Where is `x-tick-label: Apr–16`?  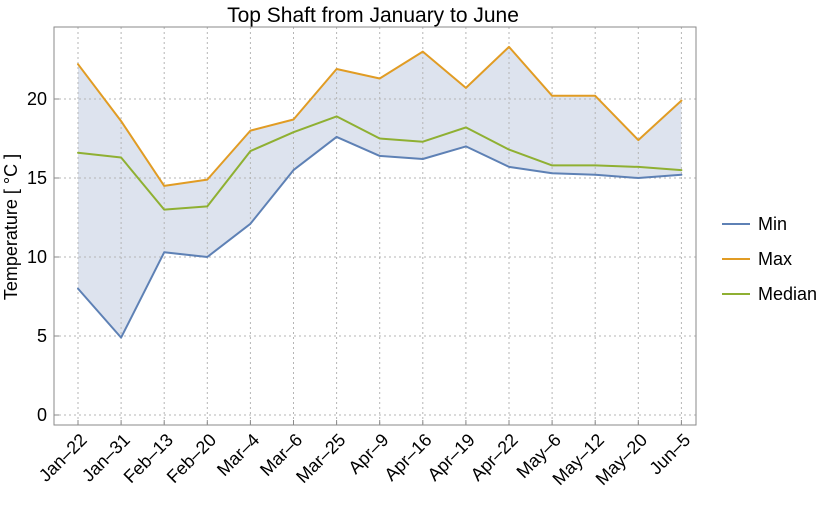
x-tick-label: Apr–16 is located at coordinates (407, 457).